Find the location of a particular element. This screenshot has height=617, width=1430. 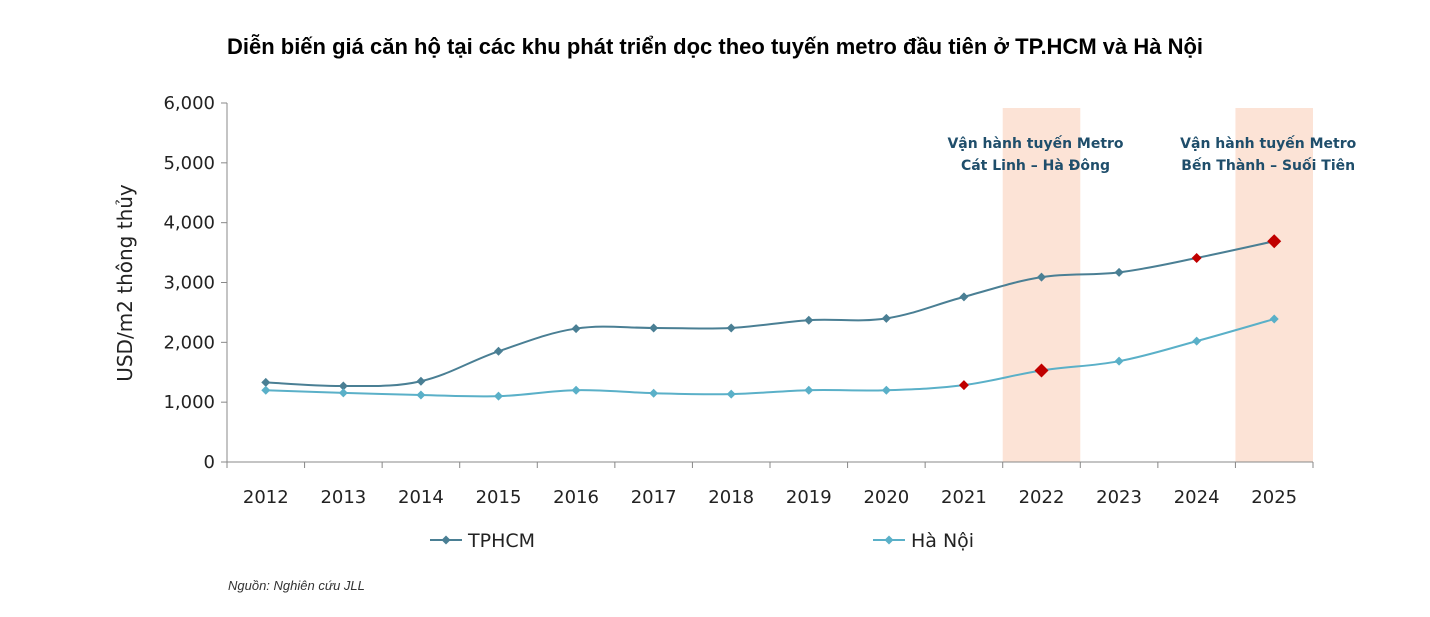

x-tick-label: 2018 is located at coordinates (731, 497).